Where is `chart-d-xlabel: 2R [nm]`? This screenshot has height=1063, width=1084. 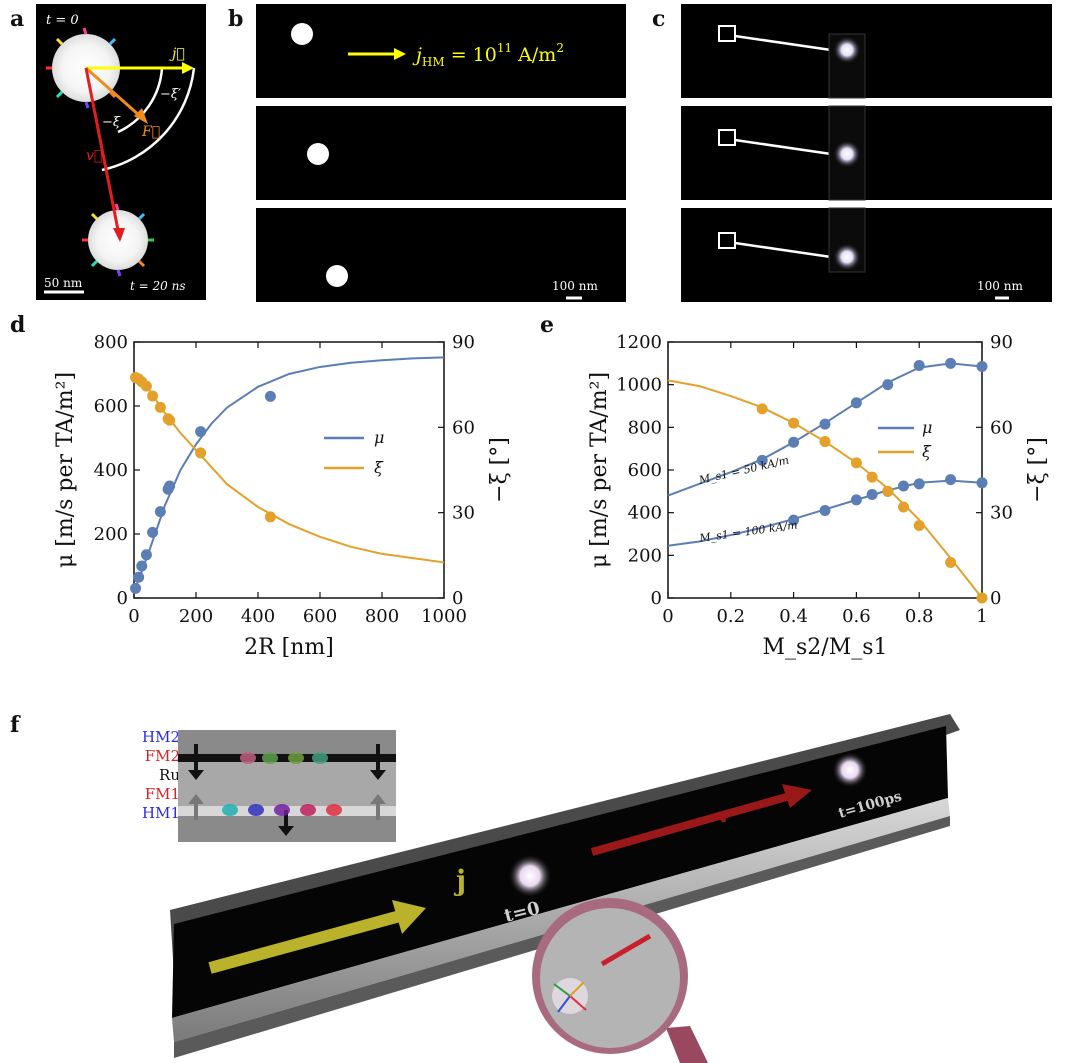 chart-d-xlabel: 2R [nm] is located at coordinates (289, 647).